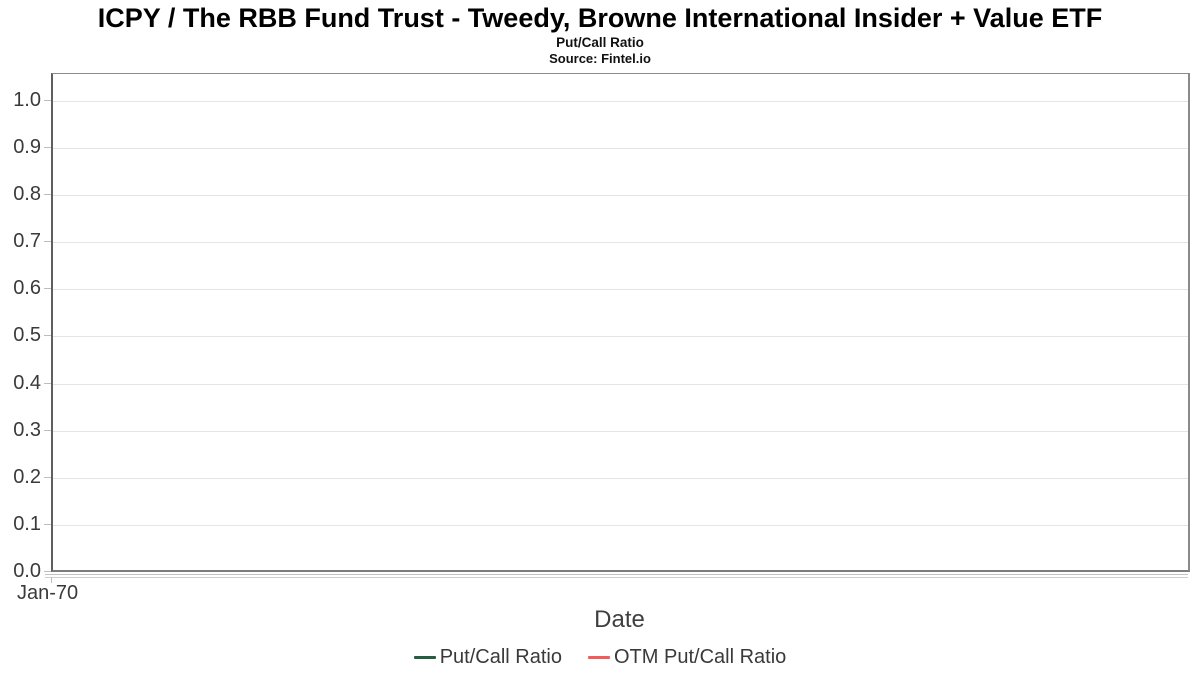 This screenshot has width=1200, height=675. Describe the element at coordinates (27, 100) in the screenshot. I see `y-tick-label: 1.0` at that location.